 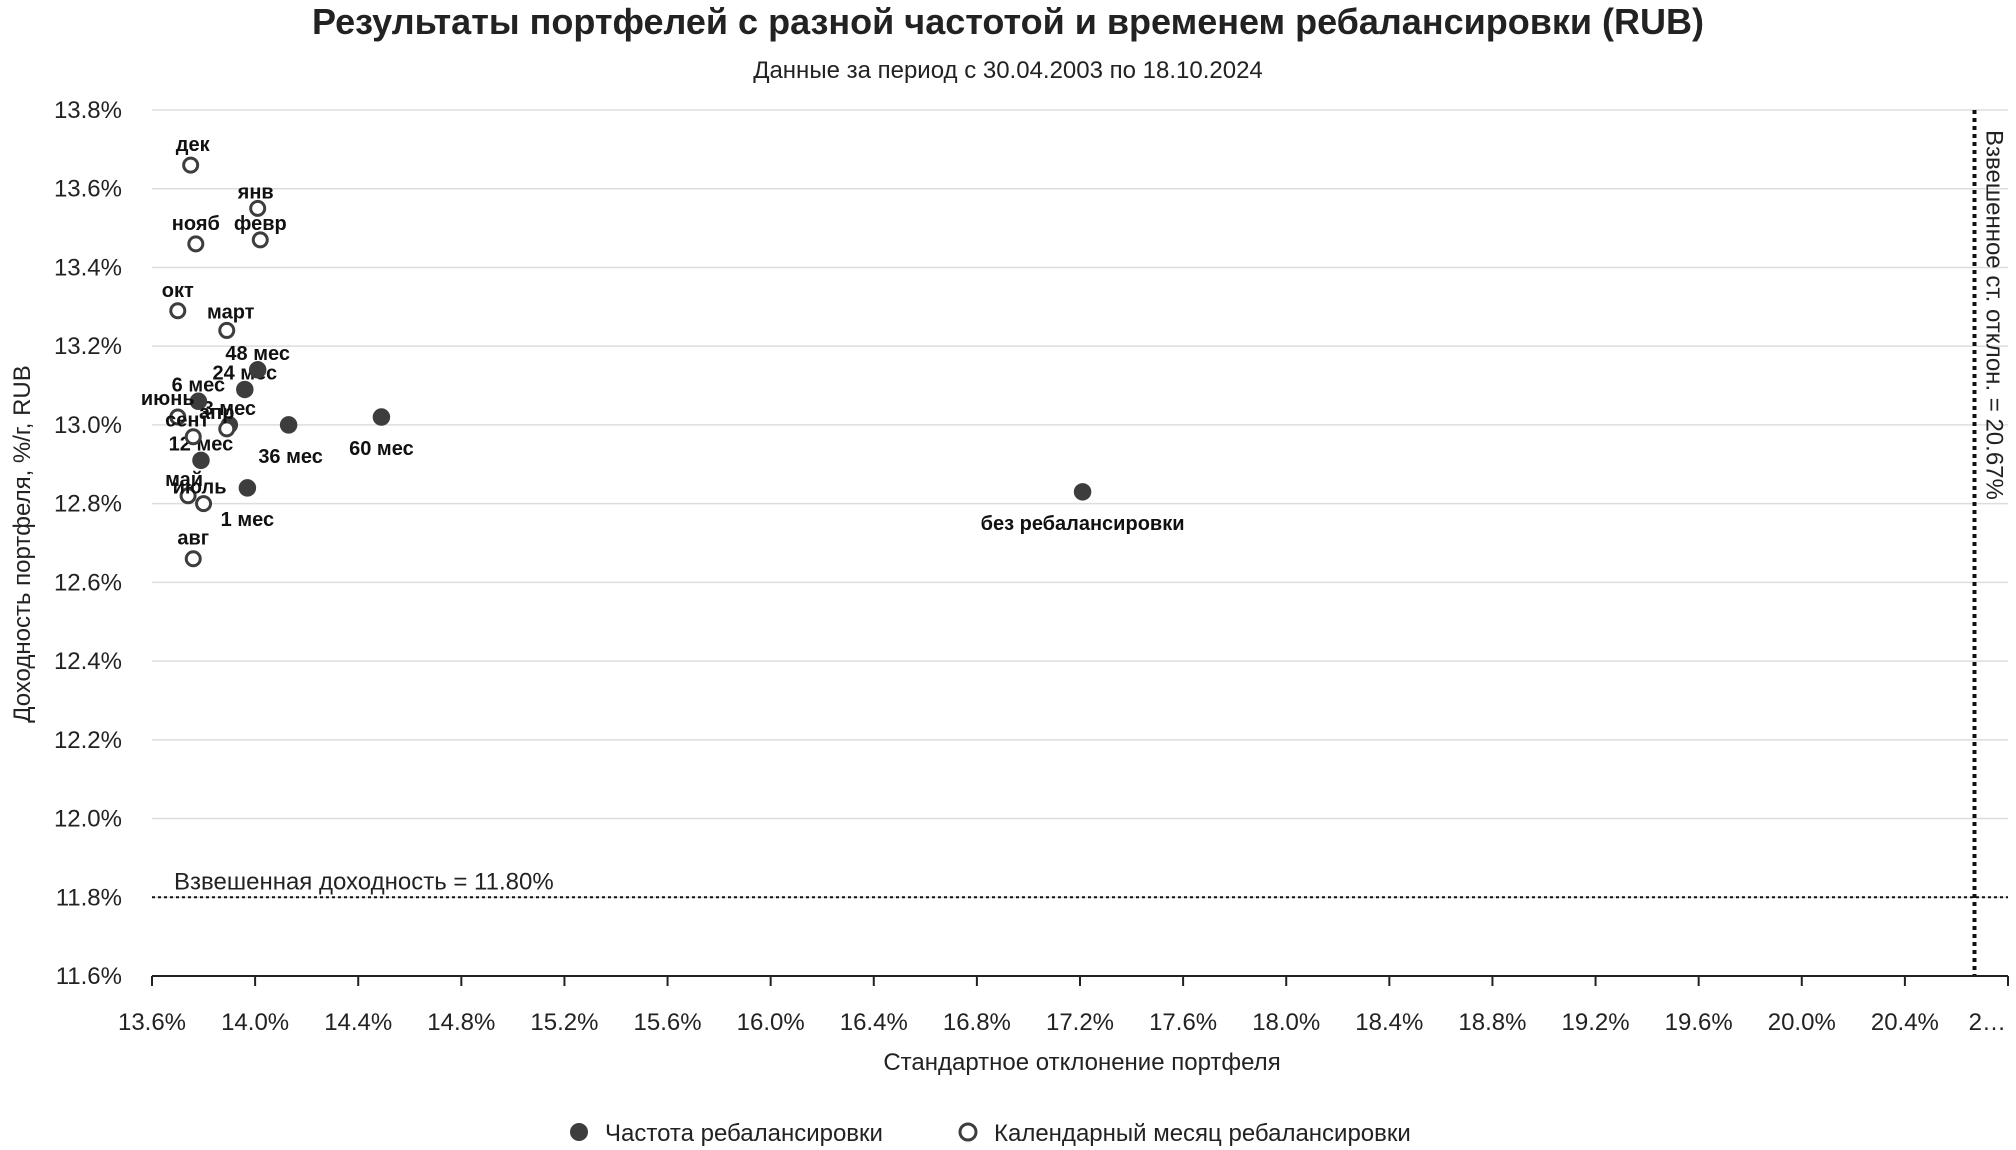 What do you see at coordinates (358, 1022) in the screenshot?
I see `x-tick-label: 14.4%` at bounding box center [358, 1022].